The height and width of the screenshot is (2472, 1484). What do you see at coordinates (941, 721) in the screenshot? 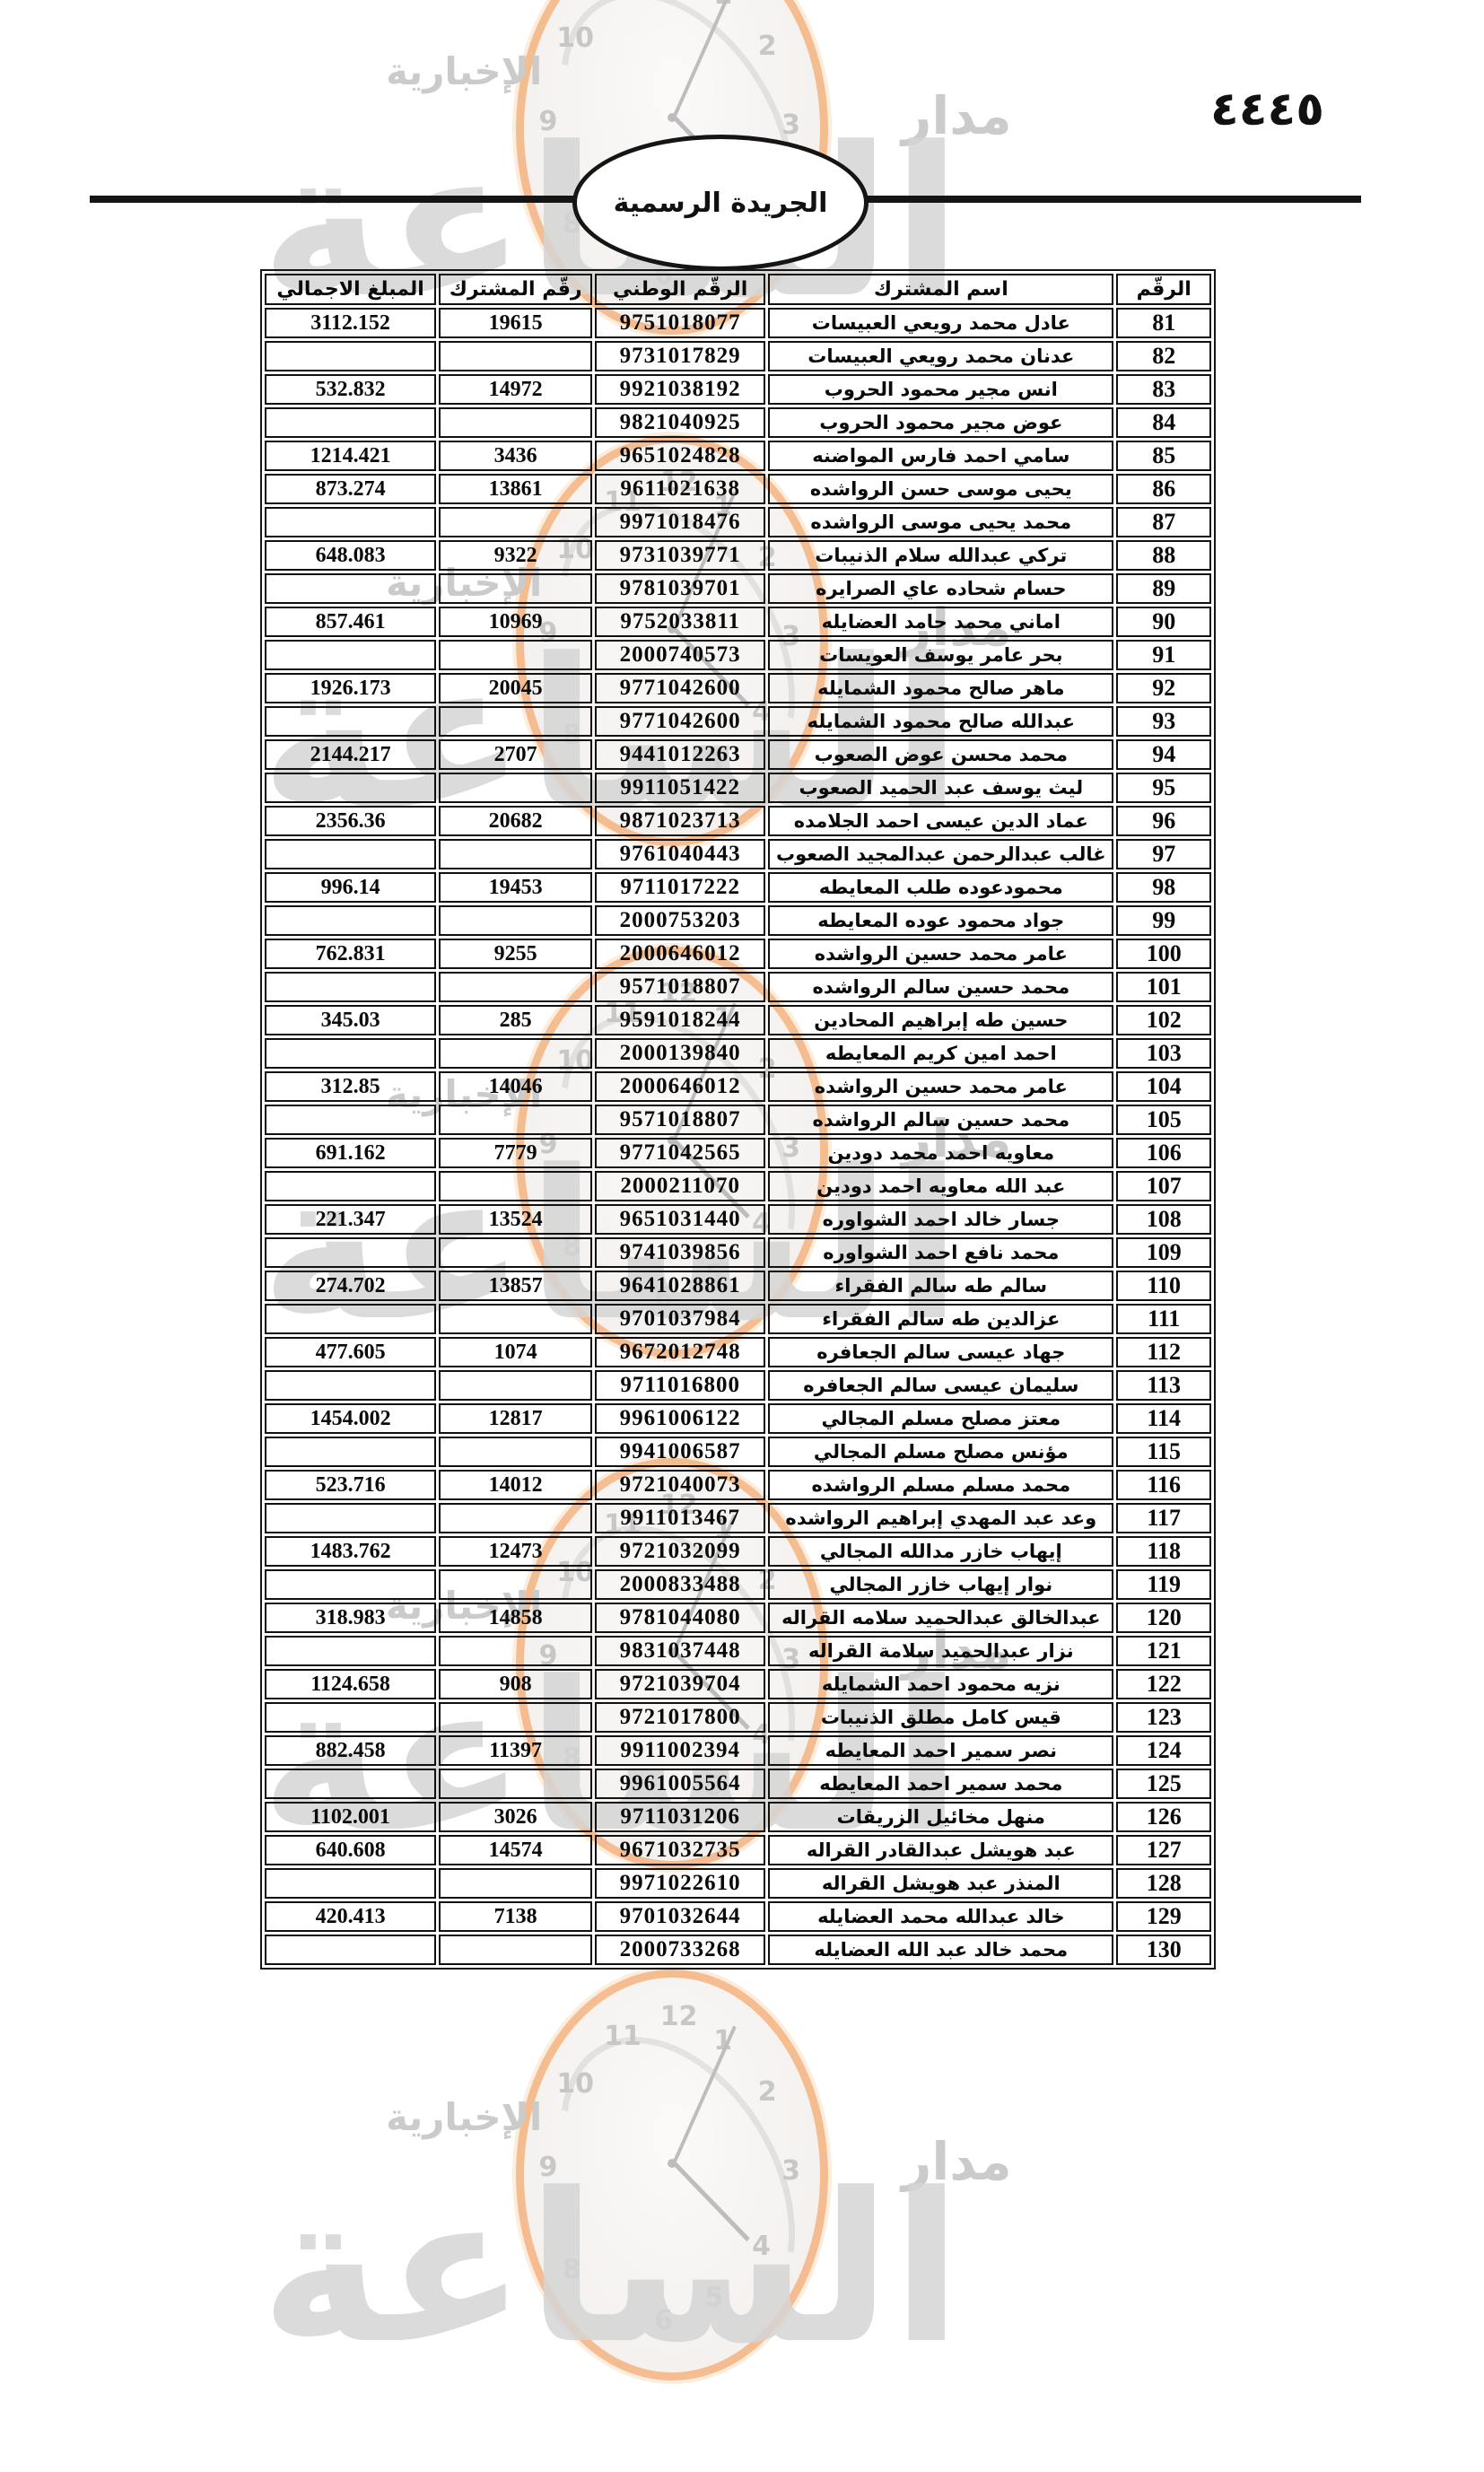
I see `cell-name: عبدالله صالح محمود الشمايله` at bounding box center [941, 721].